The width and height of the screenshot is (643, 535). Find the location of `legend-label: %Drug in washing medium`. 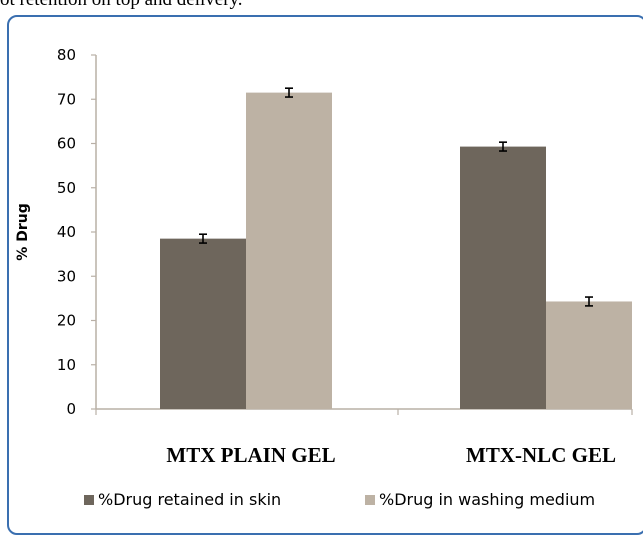

legend-label: %Drug in washing medium is located at coordinates (487, 499).